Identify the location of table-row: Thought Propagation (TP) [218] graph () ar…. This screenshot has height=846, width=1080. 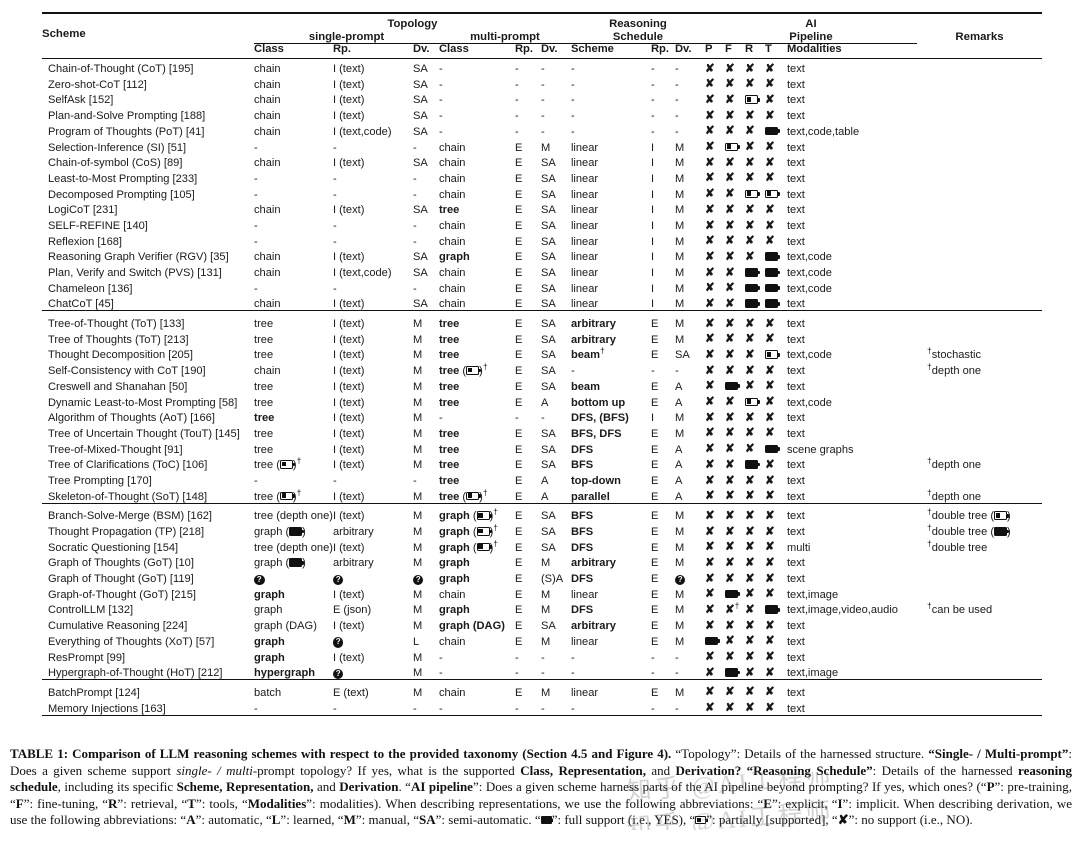
(542, 530).